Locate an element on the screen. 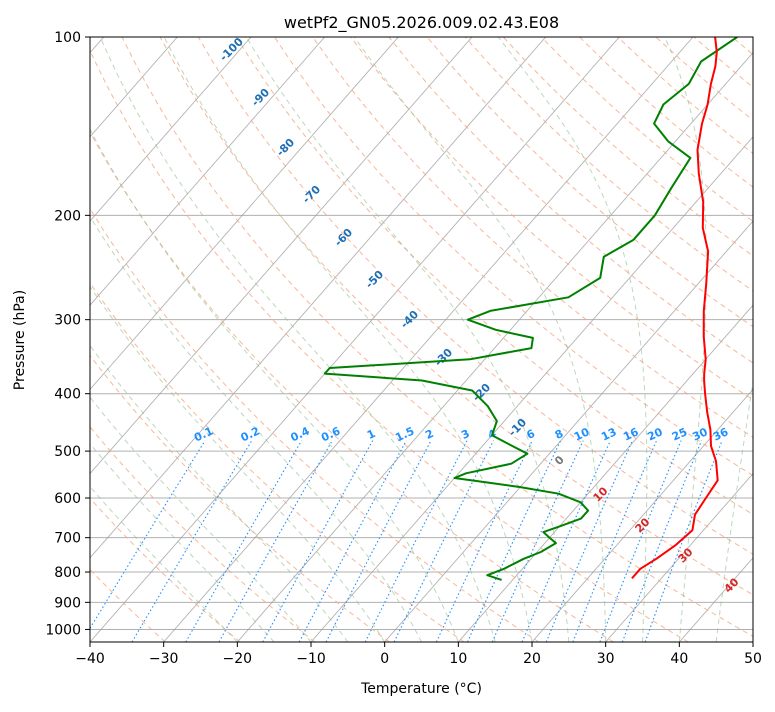 The height and width of the screenshot is (712, 775). y-tick-label: 800 is located at coordinates (67, 573).